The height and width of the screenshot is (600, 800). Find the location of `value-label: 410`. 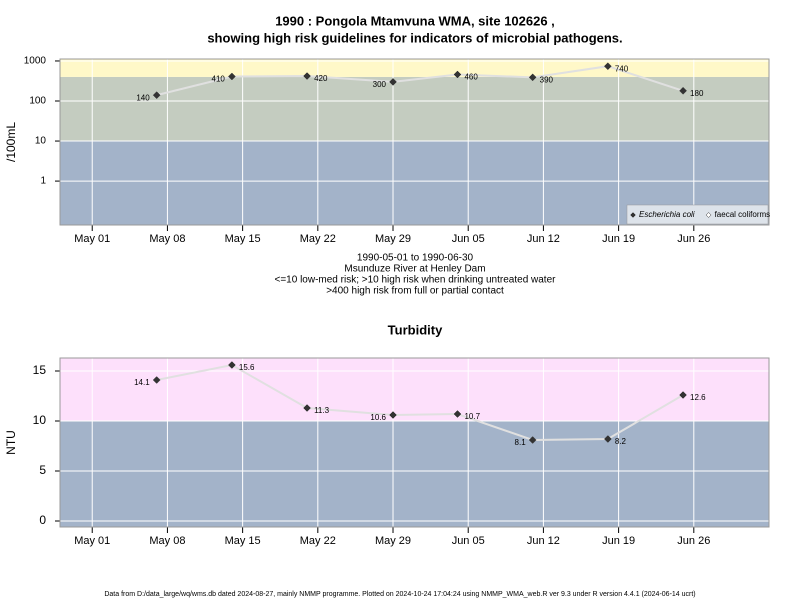

value-label: 410 is located at coordinates (219, 79).